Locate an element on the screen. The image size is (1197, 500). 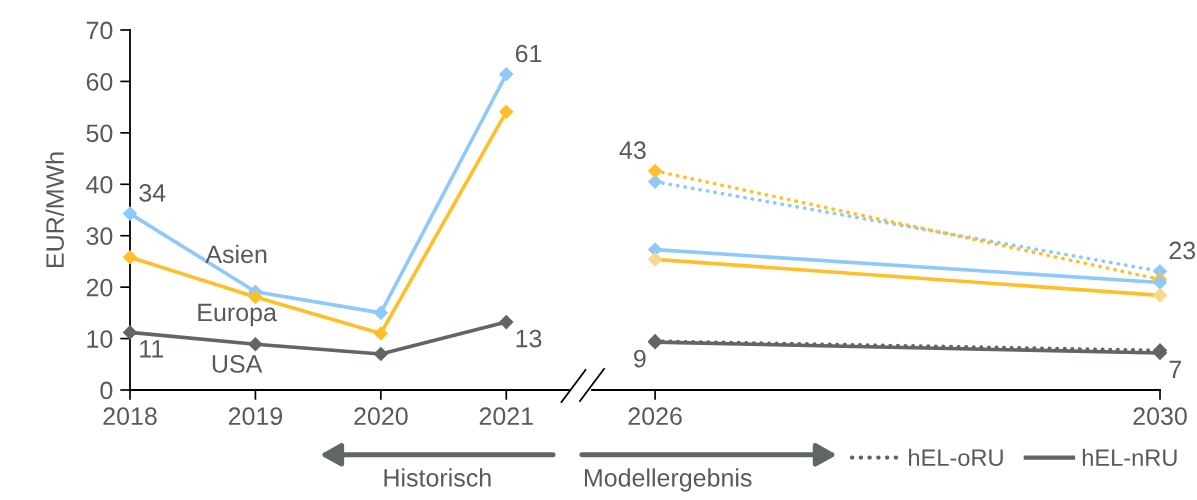
x-tick-label: 2019 is located at coordinates (255, 416).